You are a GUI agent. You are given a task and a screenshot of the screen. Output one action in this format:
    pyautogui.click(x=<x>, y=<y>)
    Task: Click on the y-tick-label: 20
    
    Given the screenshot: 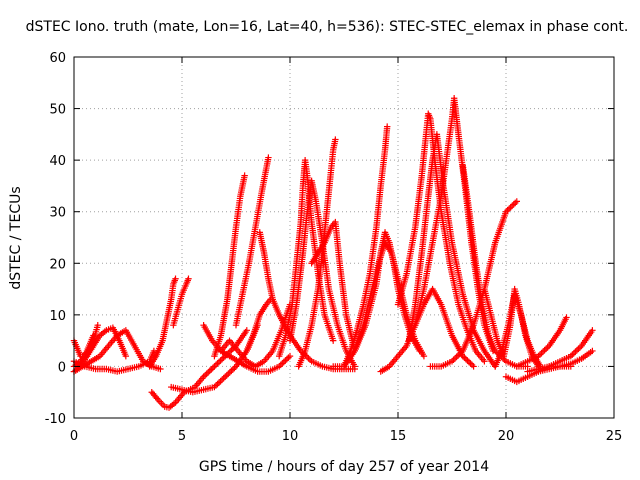 What is the action you would take?
    pyautogui.click(x=57, y=264)
    